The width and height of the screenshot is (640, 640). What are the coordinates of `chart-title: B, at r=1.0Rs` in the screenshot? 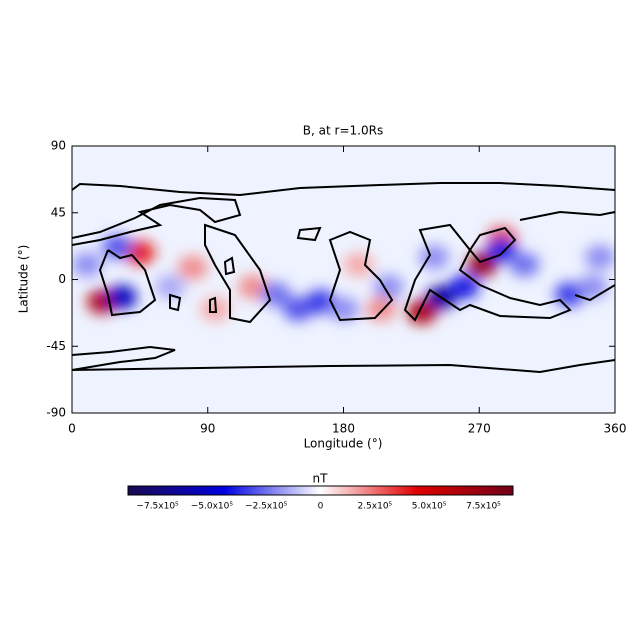 It's located at (343, 131).